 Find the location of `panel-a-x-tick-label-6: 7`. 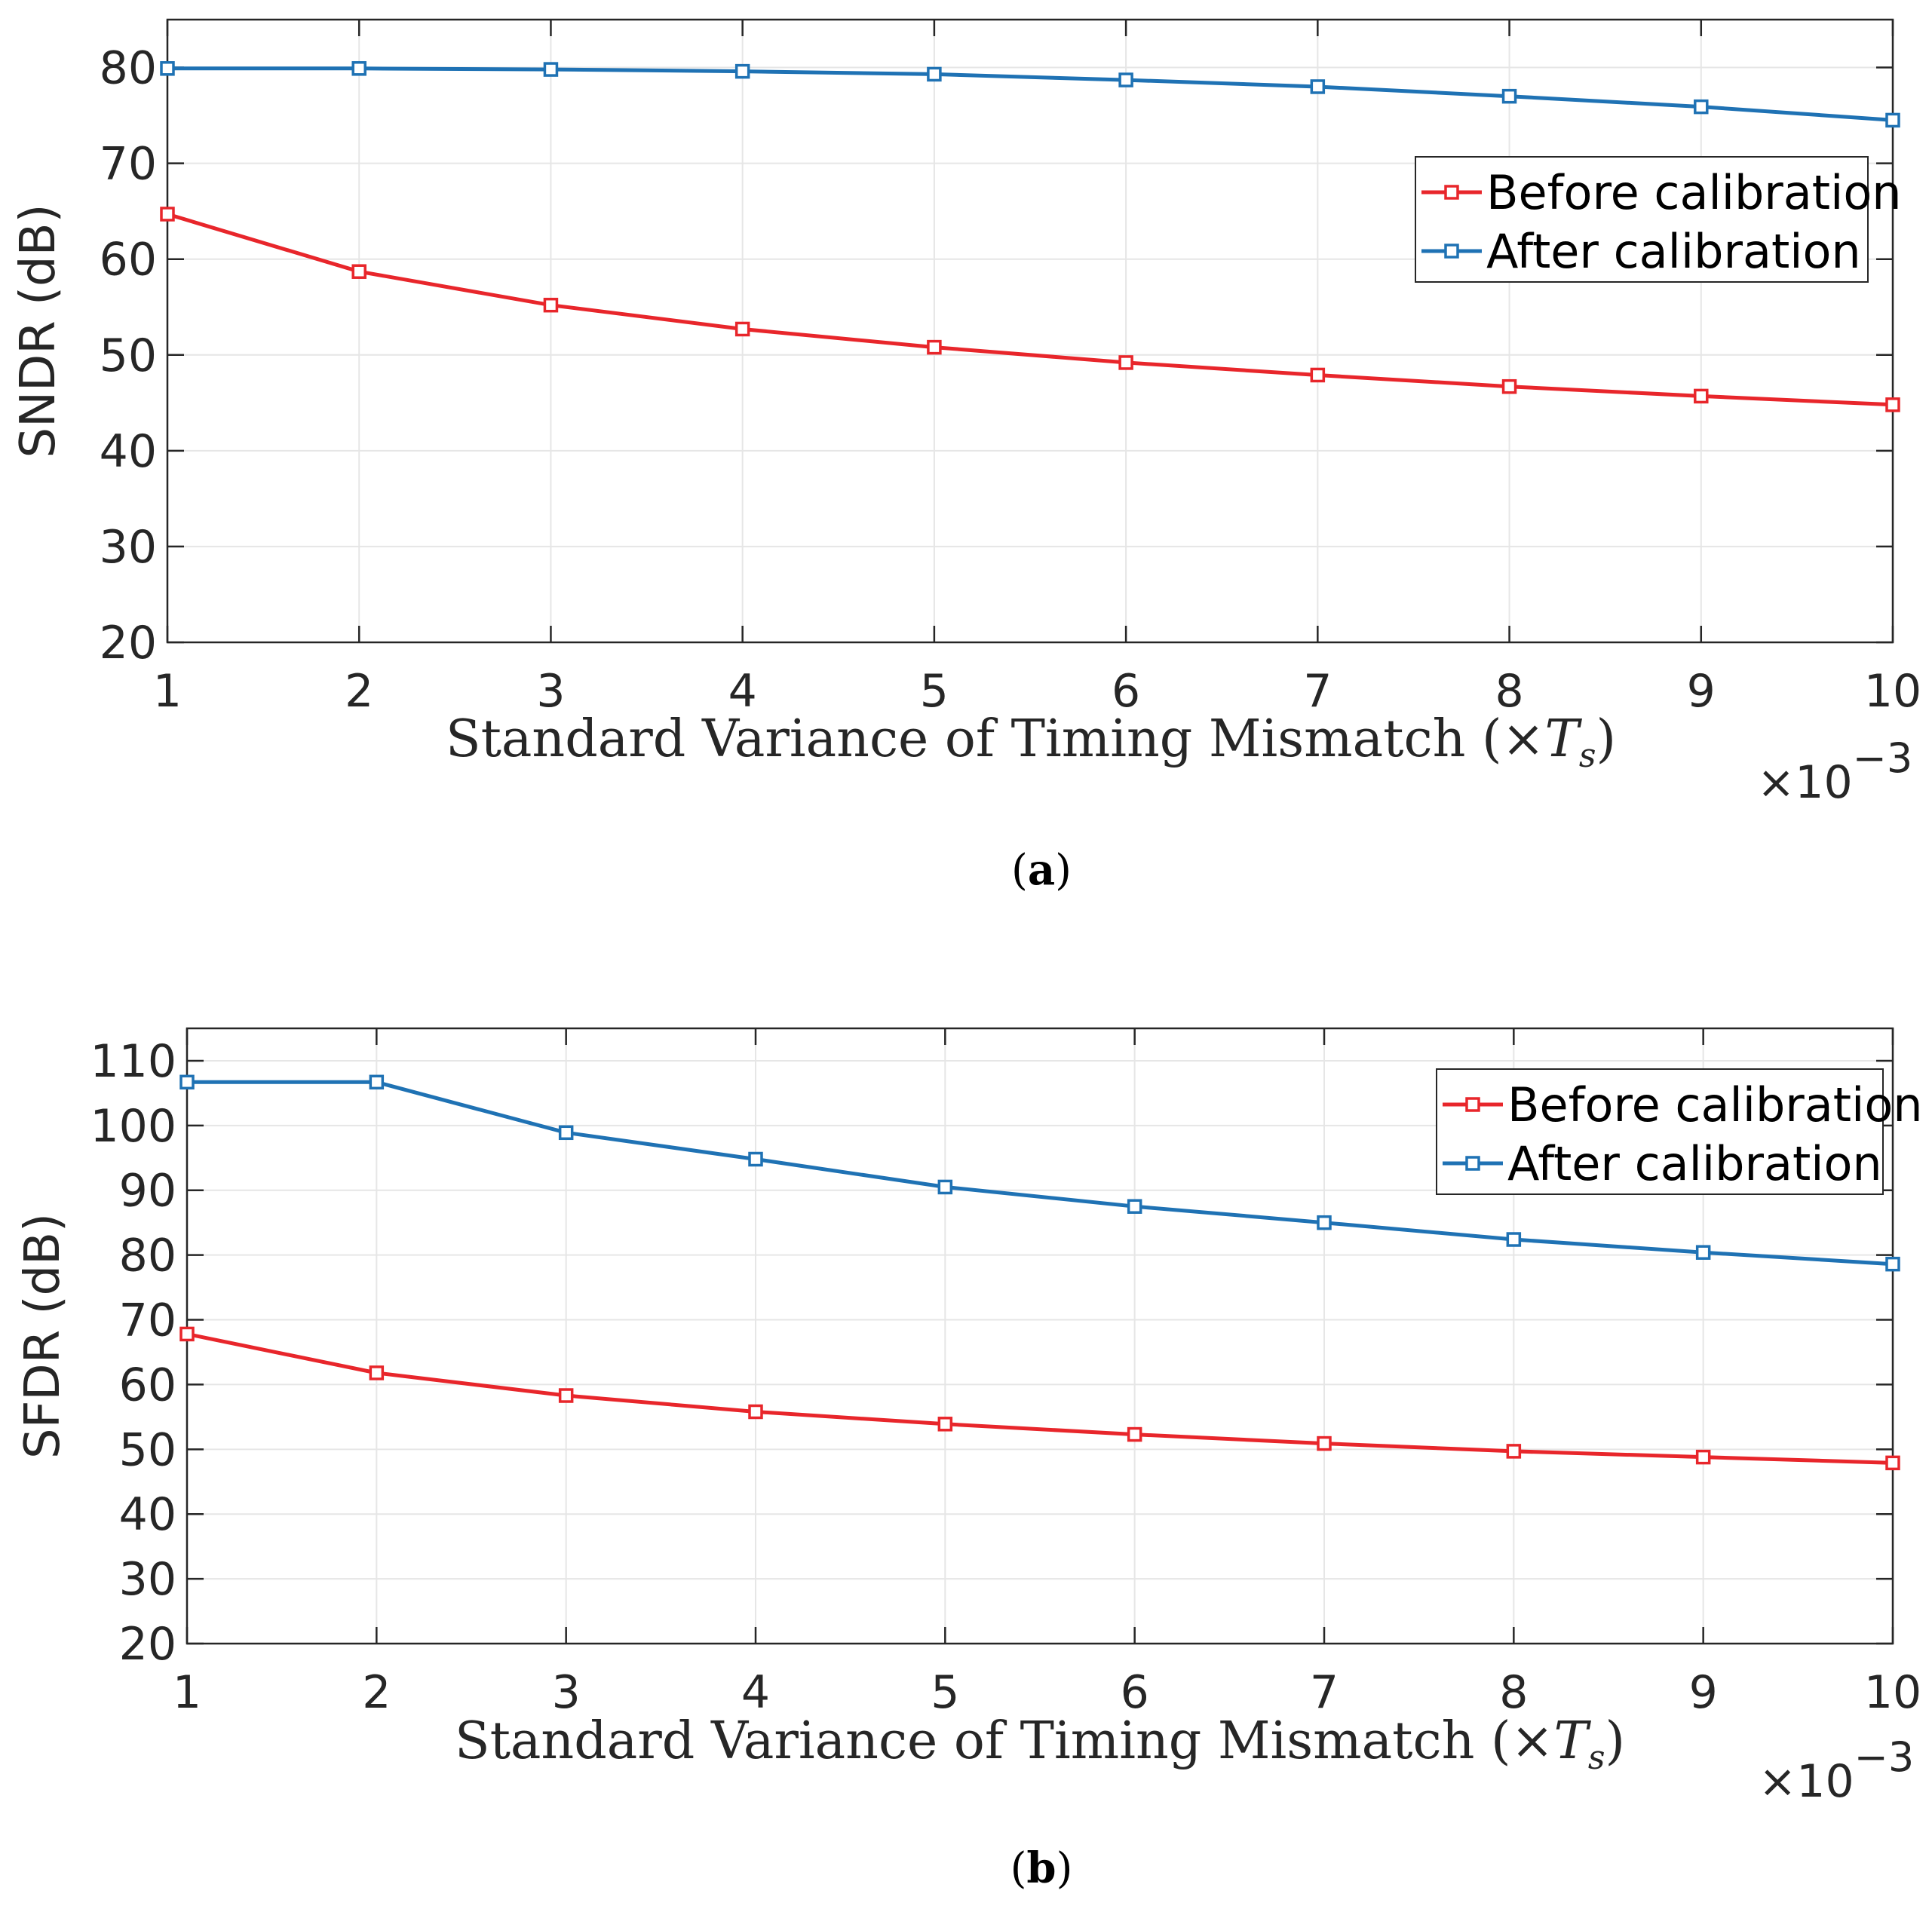

panel-a-x-tick-label-6: 7 is located at coordinates (1317, 691).